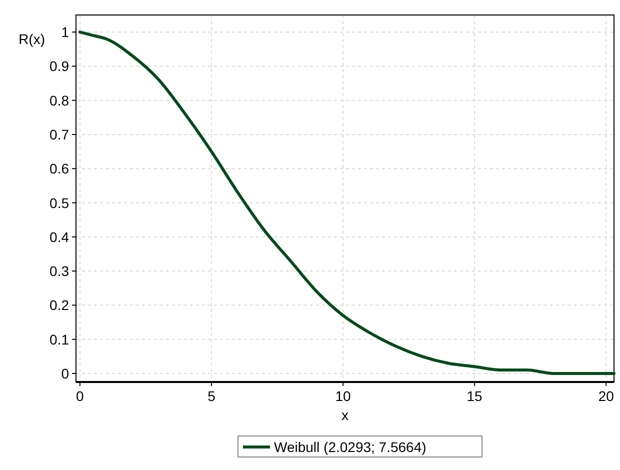  I want to click on x-axis-title: x, so click(345, 415).